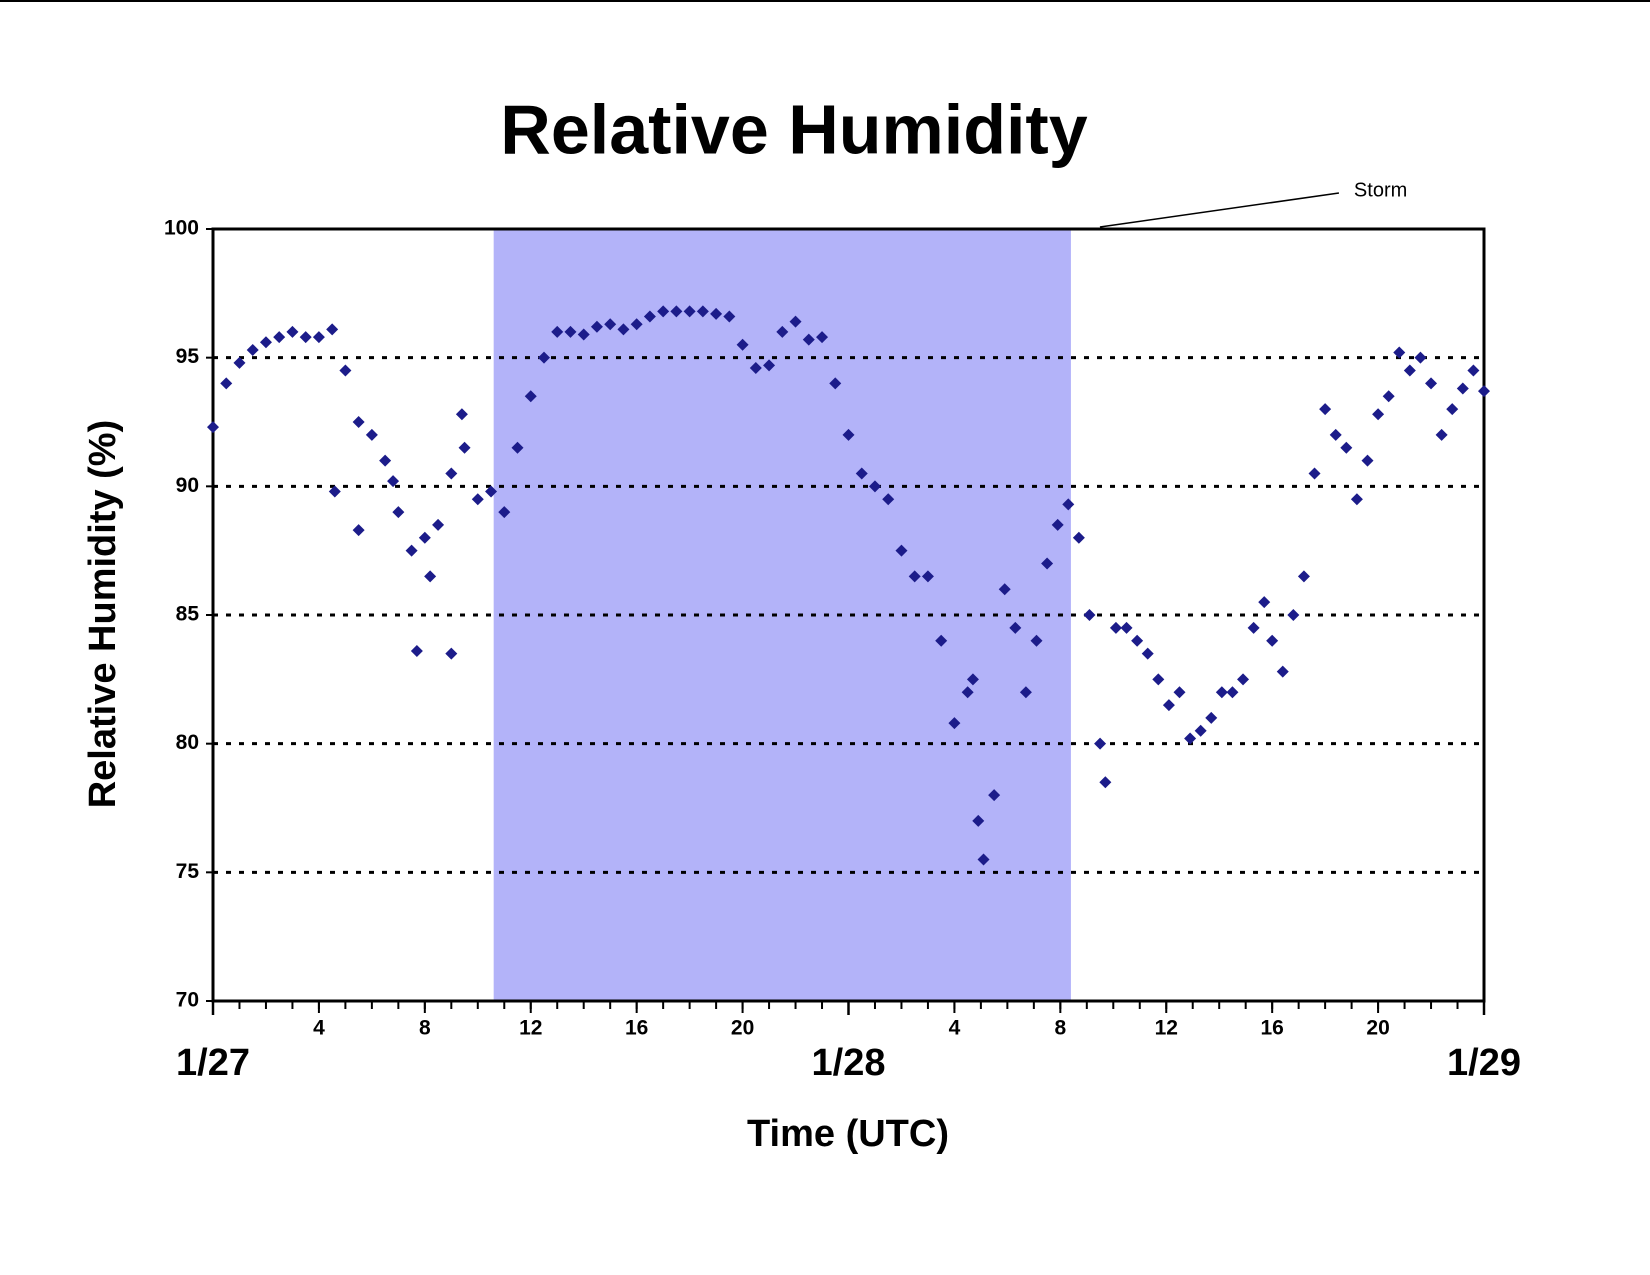 This screenshot has height=1275, width=1650. I want to click on x-axis-label: Time (UTC), so click(848, 1134).